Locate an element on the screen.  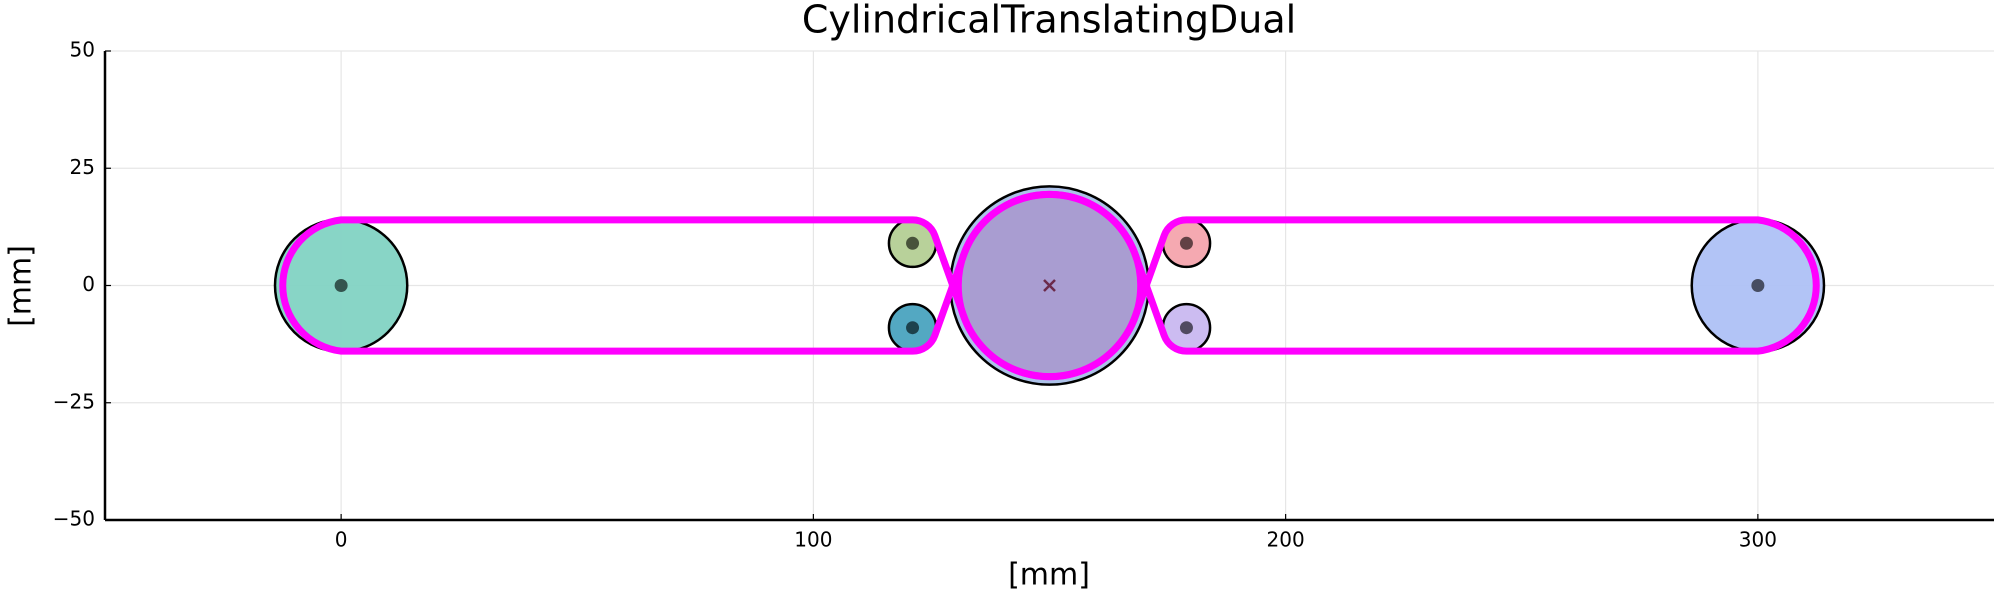
chart-title: CylindricalTranslatingDual is located at coordinates (1049, 21).